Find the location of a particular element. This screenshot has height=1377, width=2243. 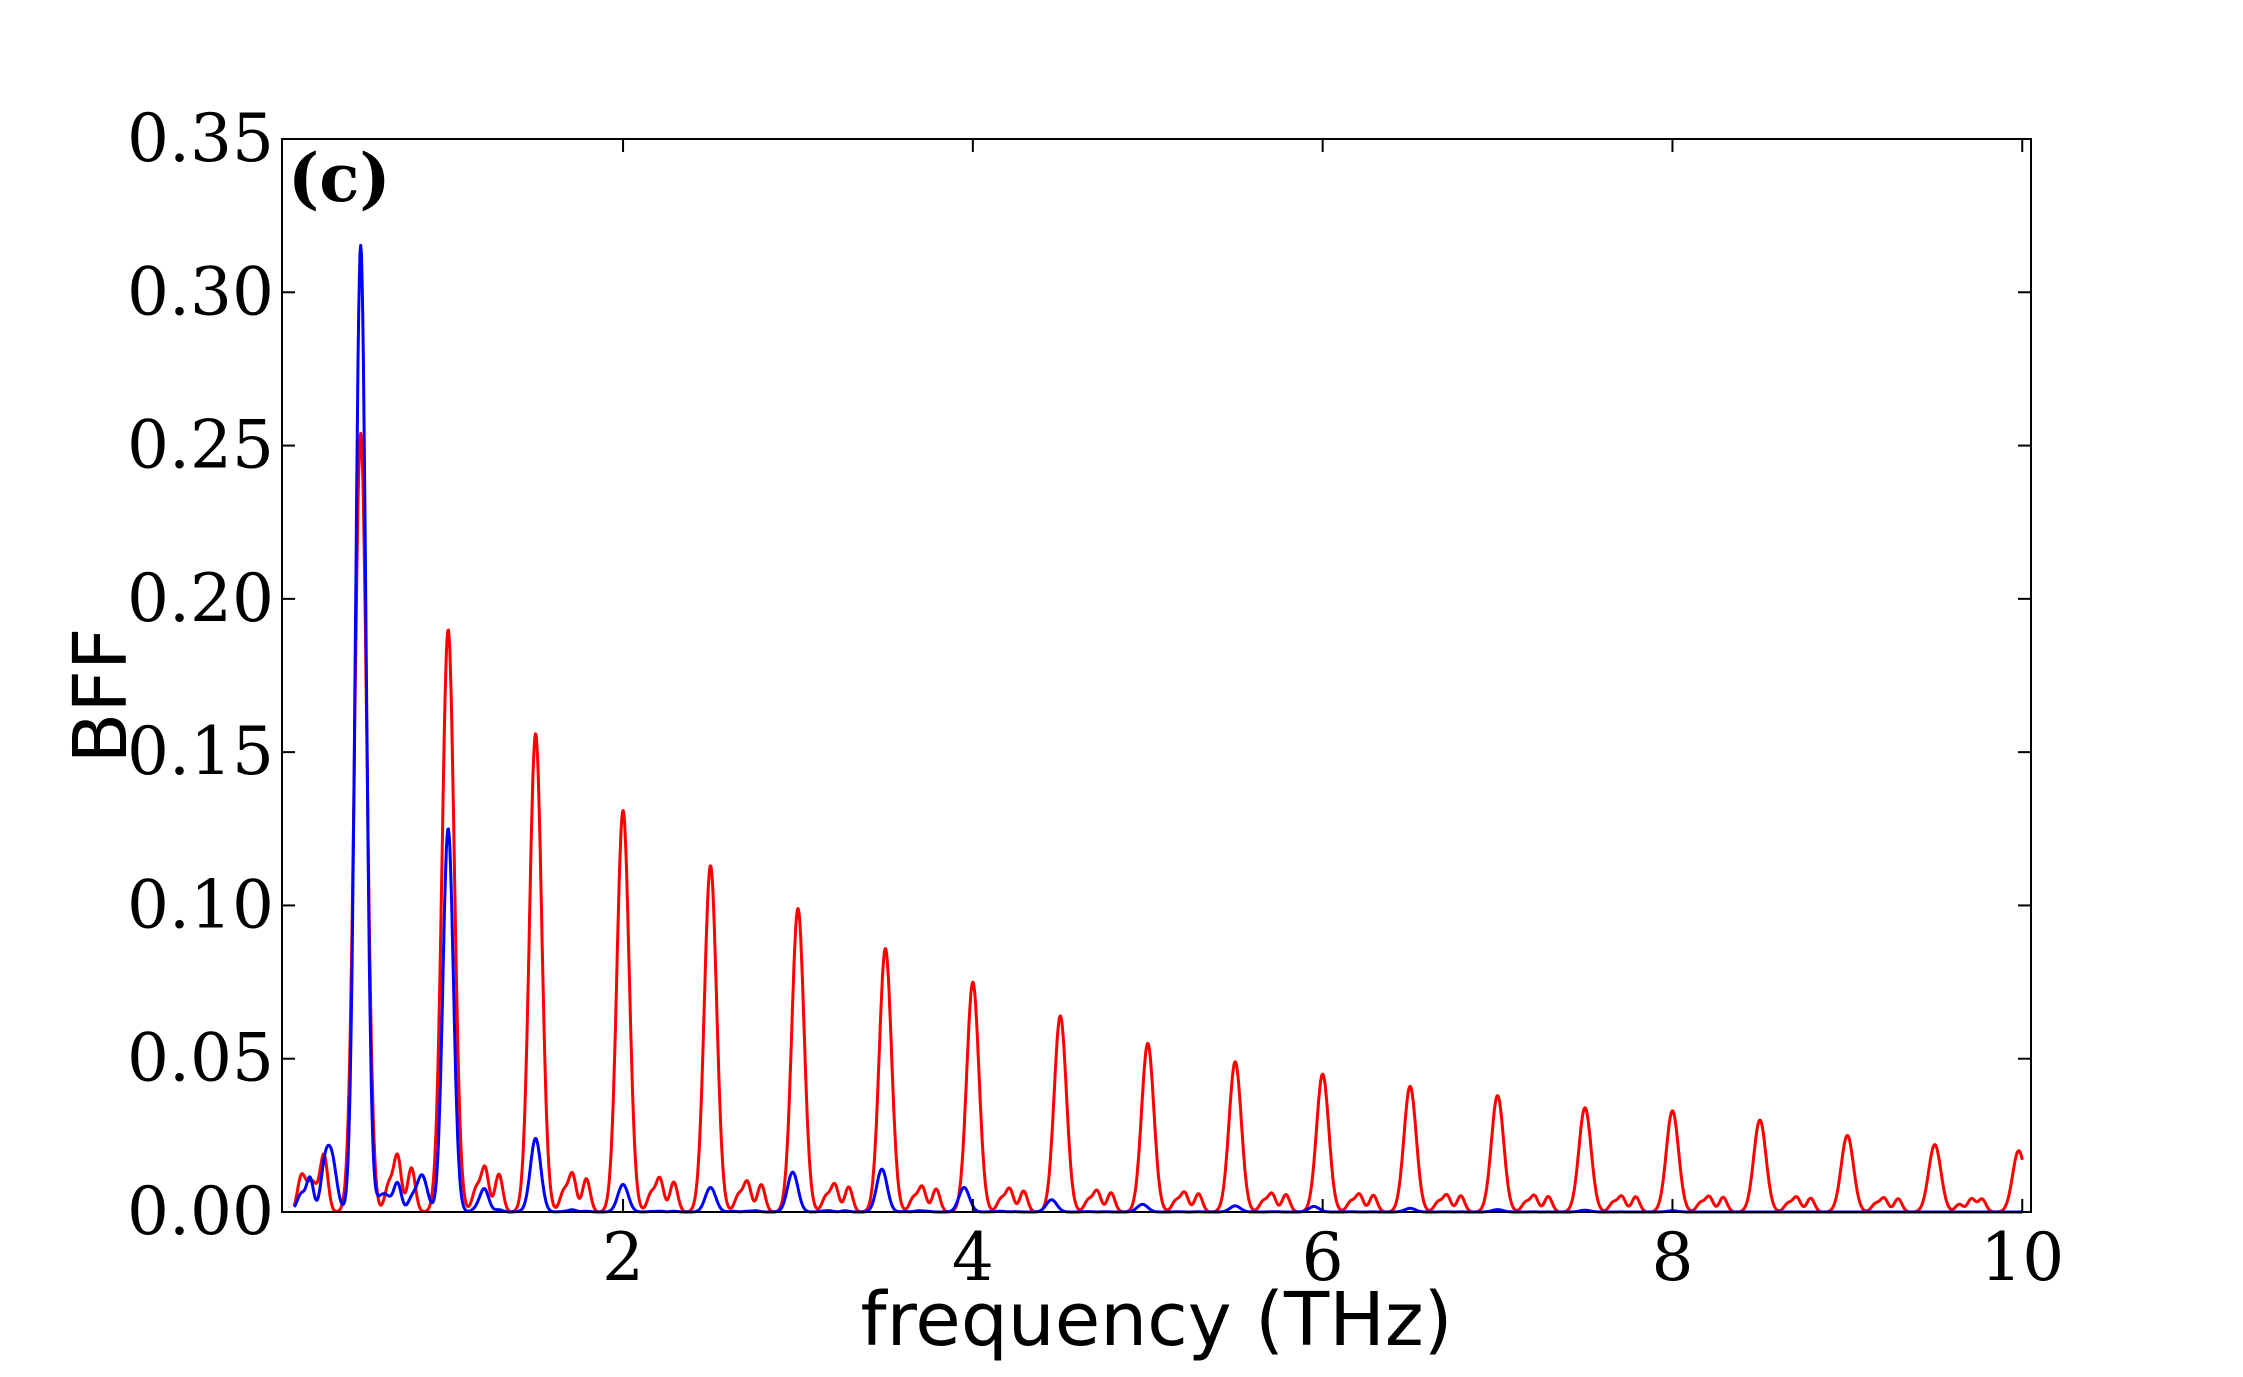

y-tick-label: 0.00 is located at coordinates (200, 1211).